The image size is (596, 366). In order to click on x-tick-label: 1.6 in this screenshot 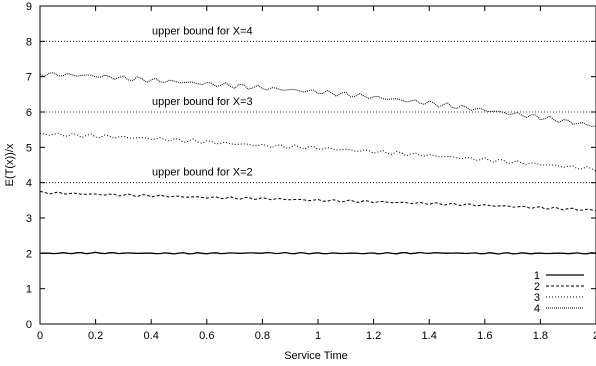, I will do `click(484, 336)`.